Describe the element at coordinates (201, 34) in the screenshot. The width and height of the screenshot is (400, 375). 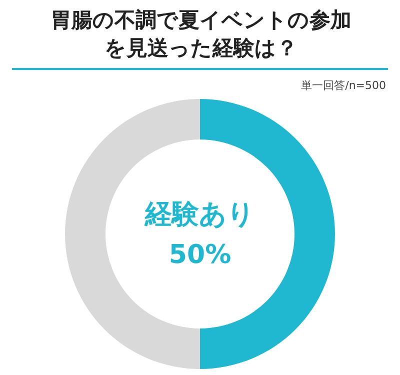
I see `chart-title: 胃腸の不調で夏イベントの参加を見送った経験は？` at that location.